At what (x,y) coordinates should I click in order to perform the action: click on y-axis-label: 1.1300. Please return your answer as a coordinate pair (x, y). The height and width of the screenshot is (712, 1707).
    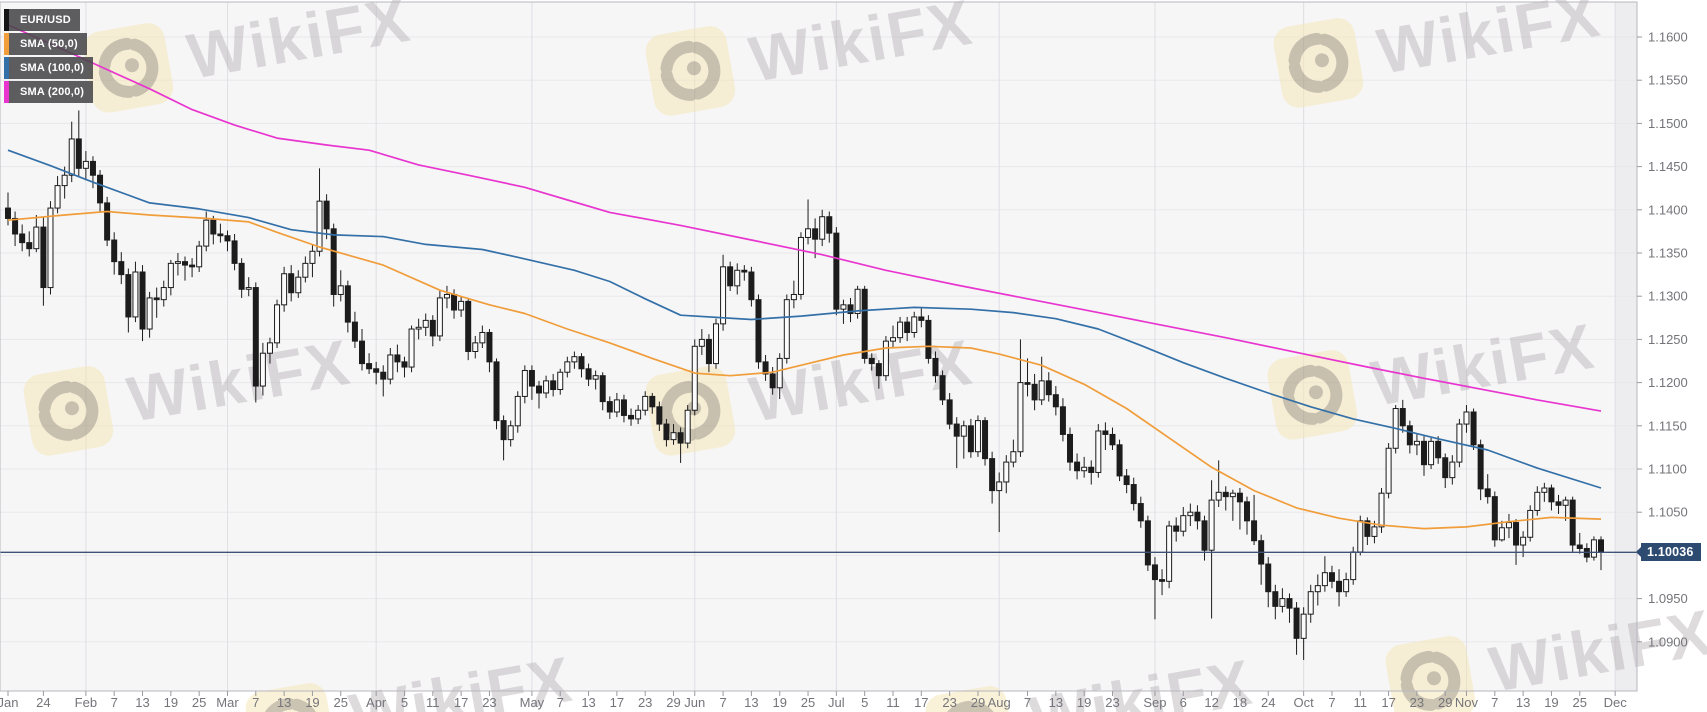
    Looking at the image, I should click on (1668, 296).